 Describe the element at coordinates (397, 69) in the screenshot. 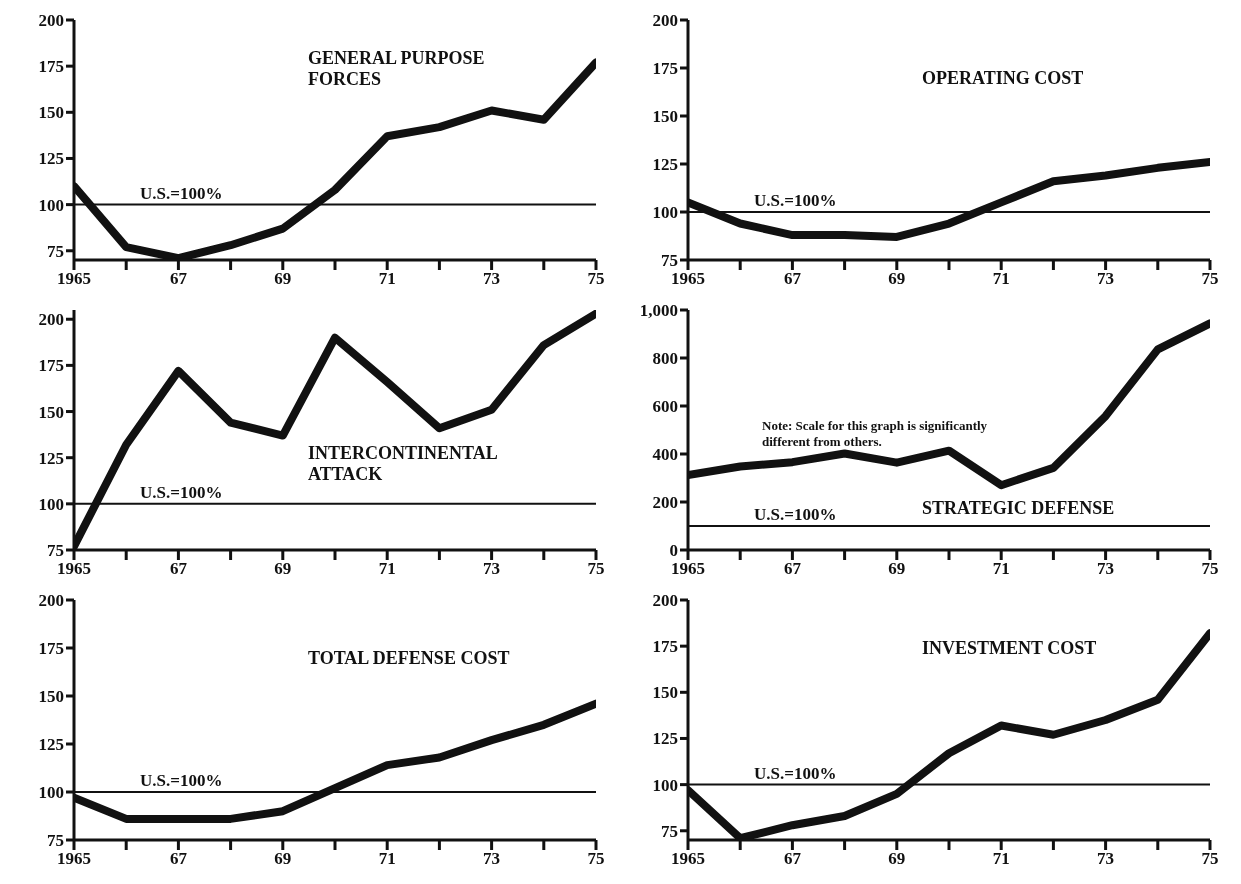

I see `text: GENERAL PURPOSE FORCES` at that location.